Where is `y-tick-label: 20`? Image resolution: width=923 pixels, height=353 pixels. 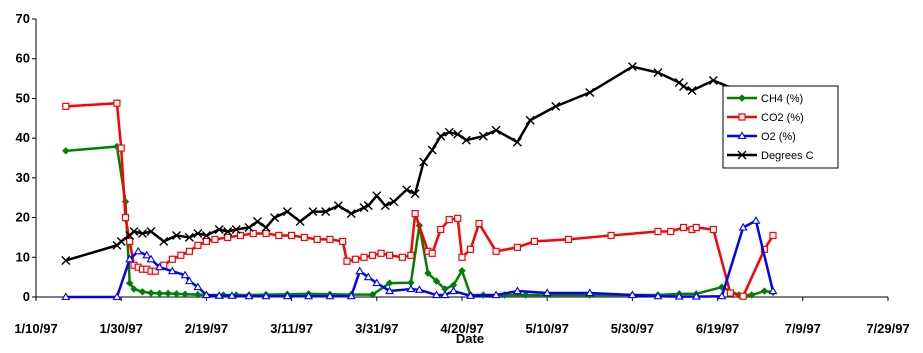 y-tick-label: 20 is located at coordinates (23, 217).